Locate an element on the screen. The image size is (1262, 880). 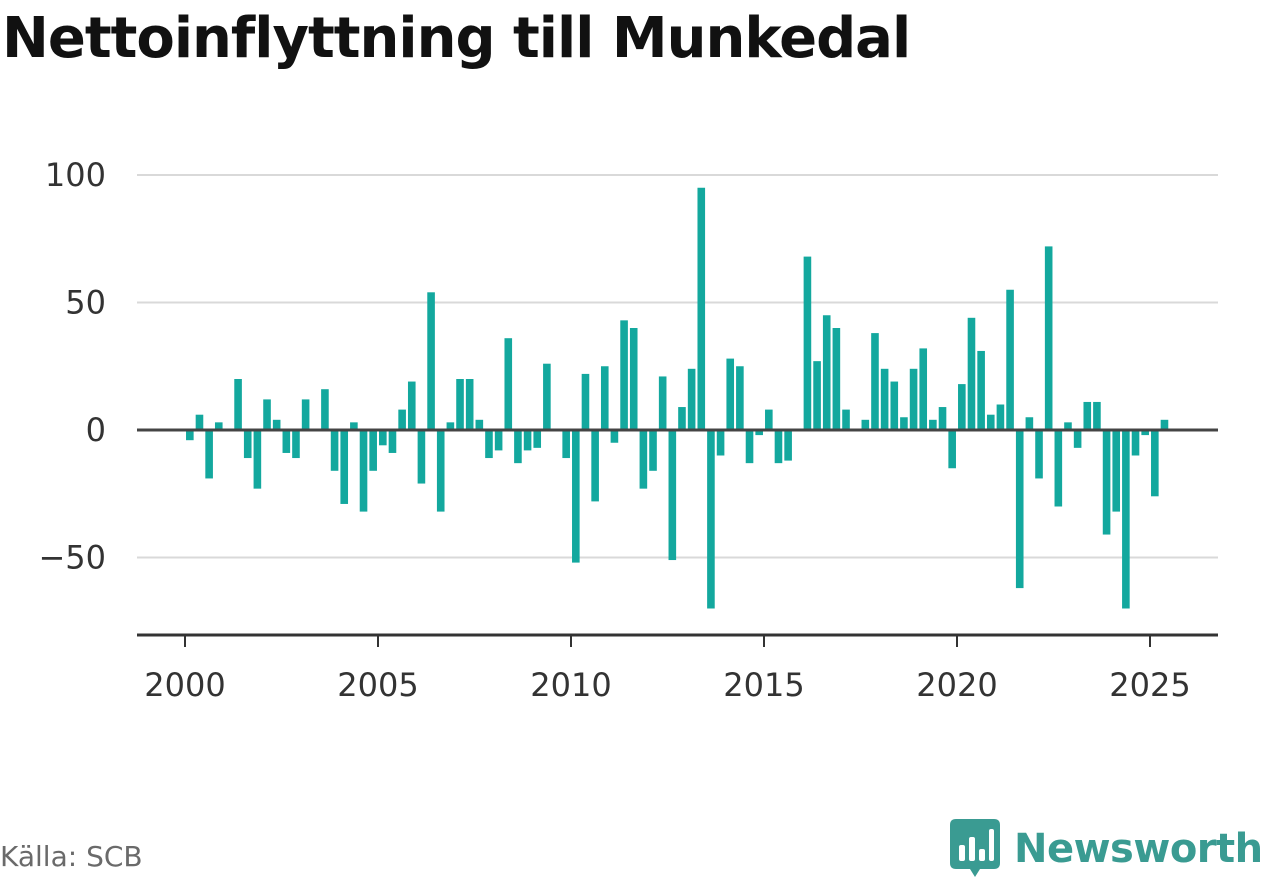
x-tick-label: 2025 is located at coordinates (1149, 685).